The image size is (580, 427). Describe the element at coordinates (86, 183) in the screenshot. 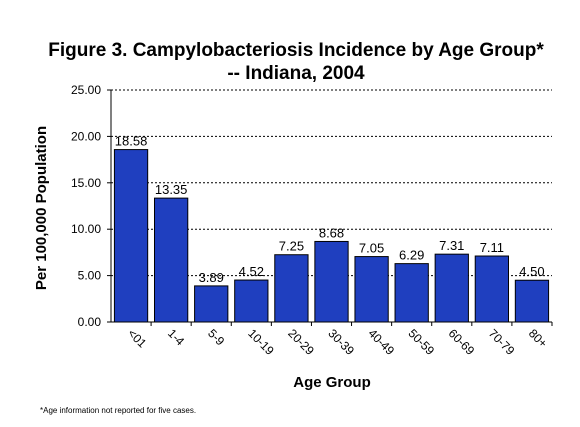

I see `y-tick-label: 15.00` at that location.